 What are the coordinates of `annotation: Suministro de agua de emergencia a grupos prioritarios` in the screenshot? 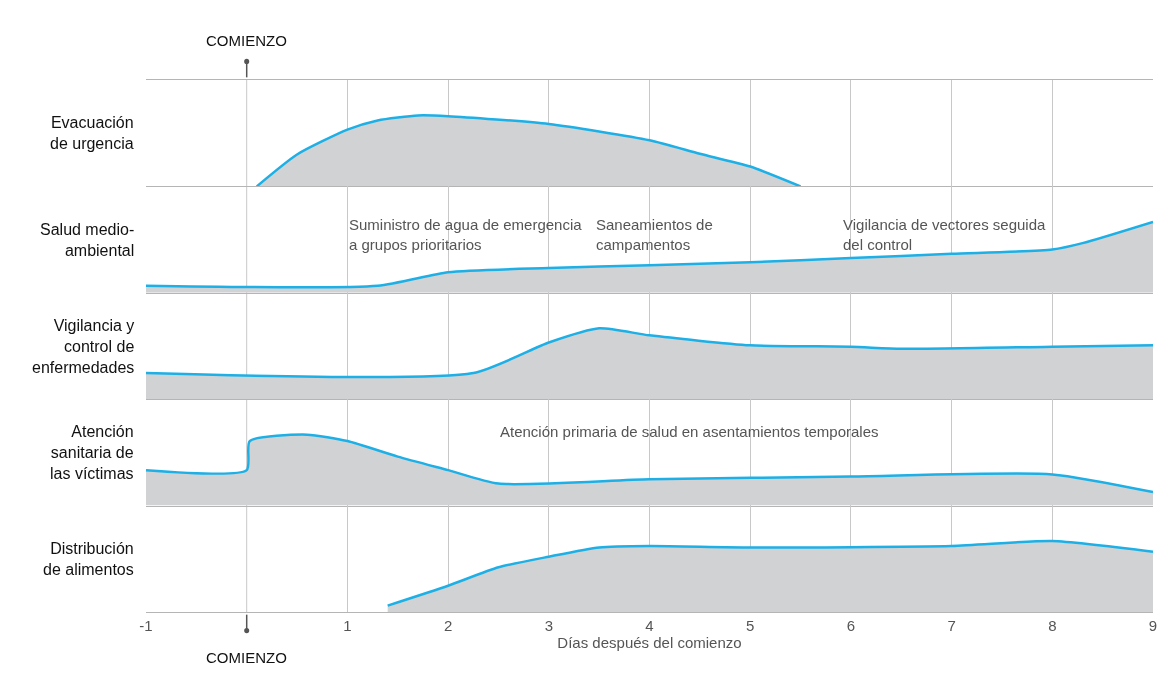 It's located at (466, 234).